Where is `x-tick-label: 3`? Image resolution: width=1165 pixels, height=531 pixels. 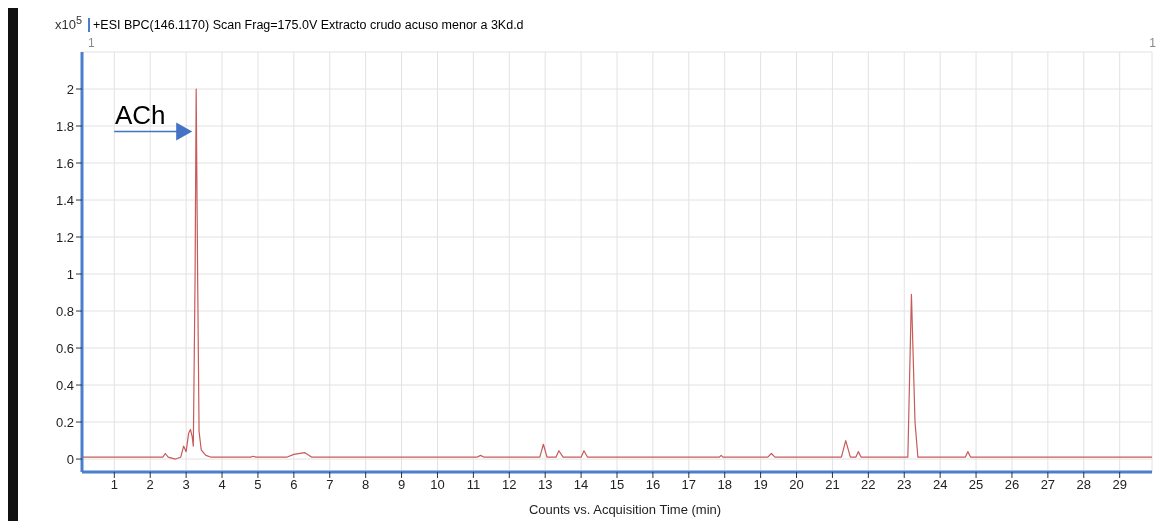 x-tick-label: 3 is located at coordinates (186, 485).